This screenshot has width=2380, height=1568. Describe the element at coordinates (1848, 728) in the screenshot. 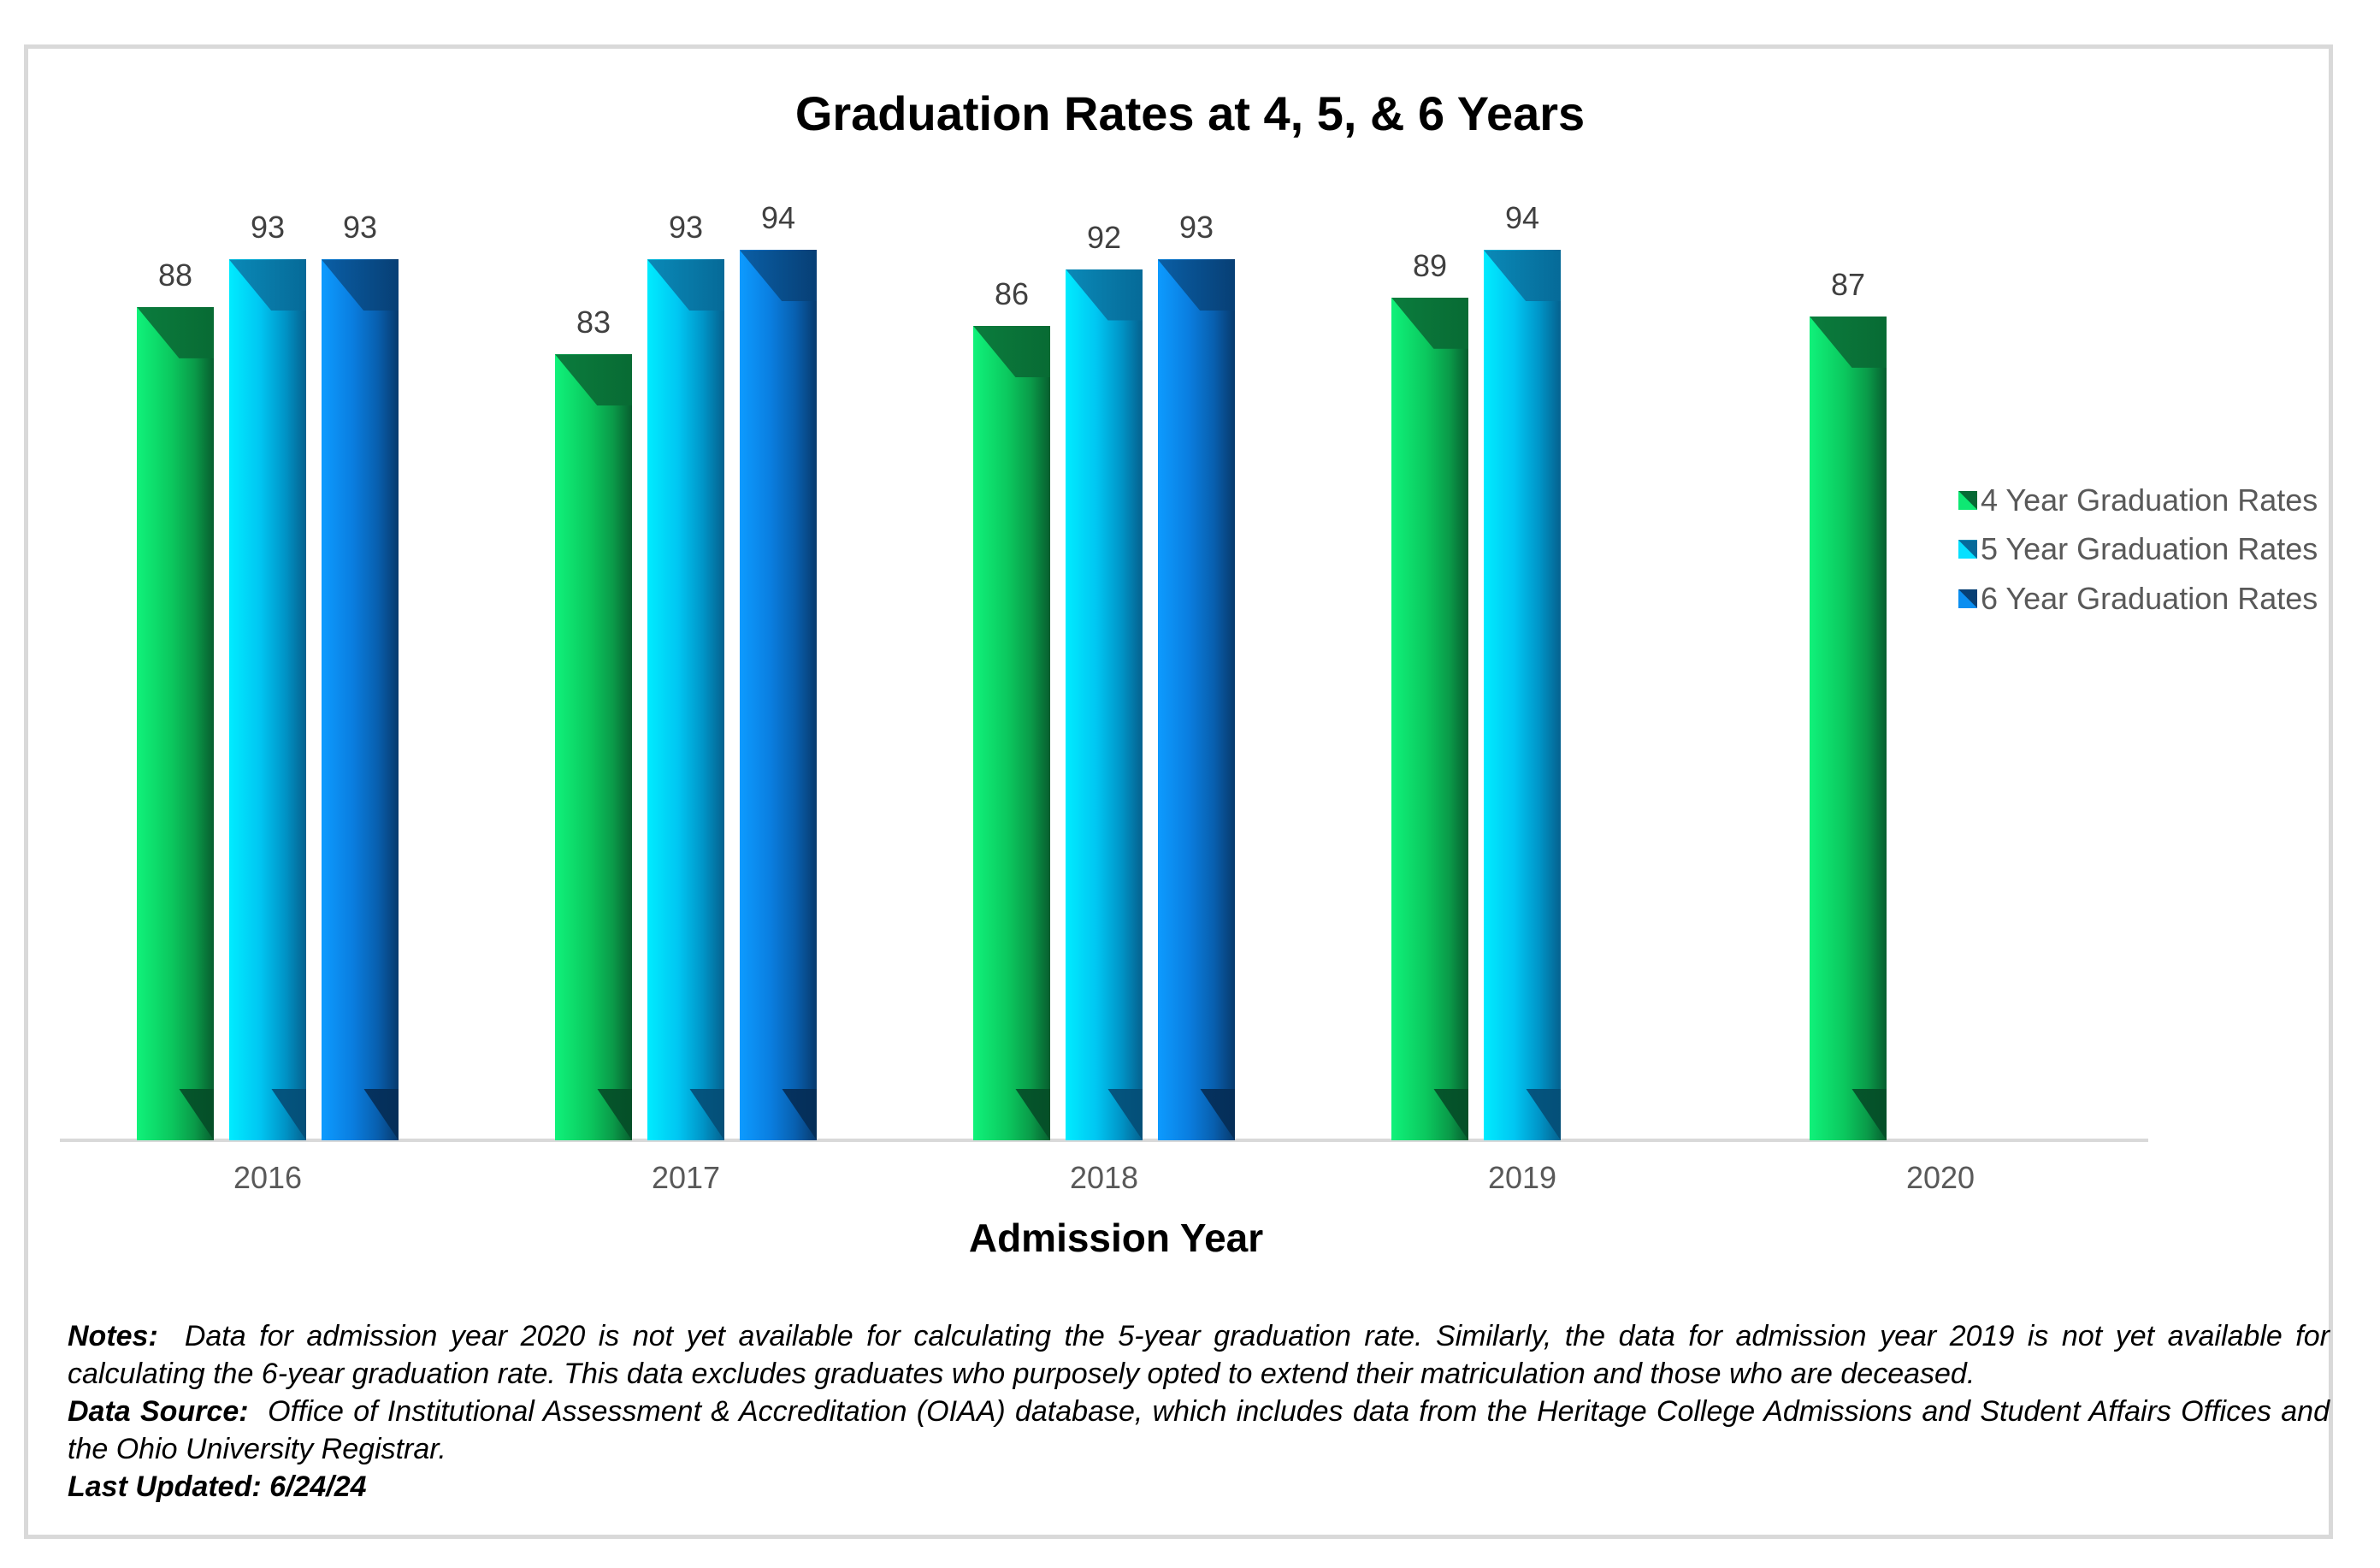

I see `bar-2020-4-year` at that location.